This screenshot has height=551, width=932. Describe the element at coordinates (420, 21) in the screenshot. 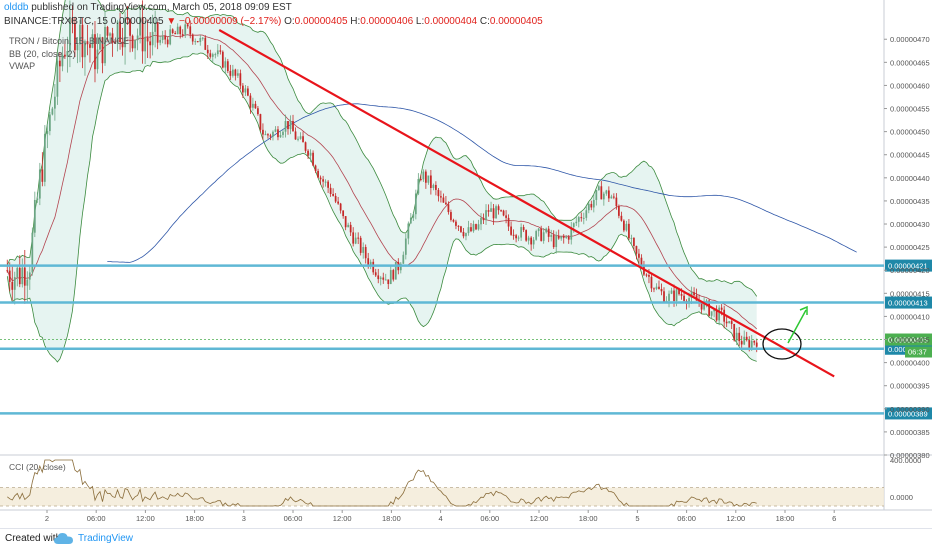

I see `low-label: L:` at that location.